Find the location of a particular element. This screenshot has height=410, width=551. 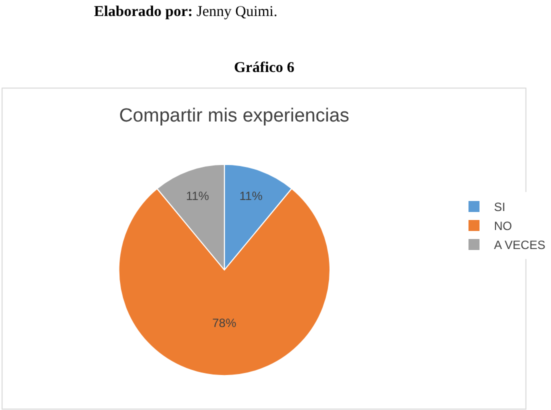

legend-label: NO is located at coordinates (503, 226).